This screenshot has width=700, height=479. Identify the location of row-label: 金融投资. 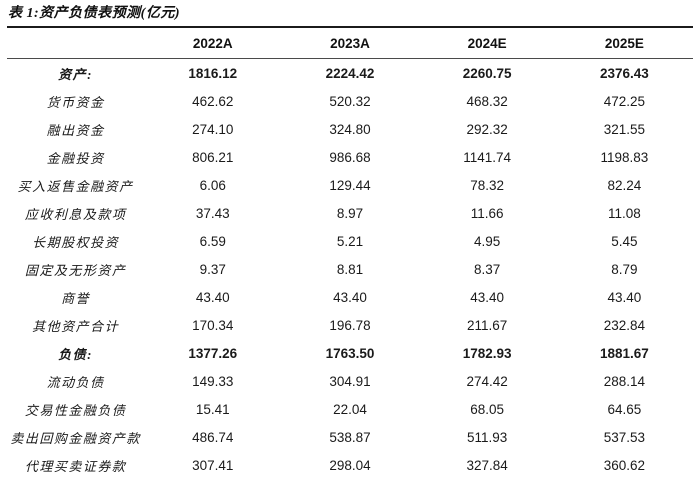
(75, 158).